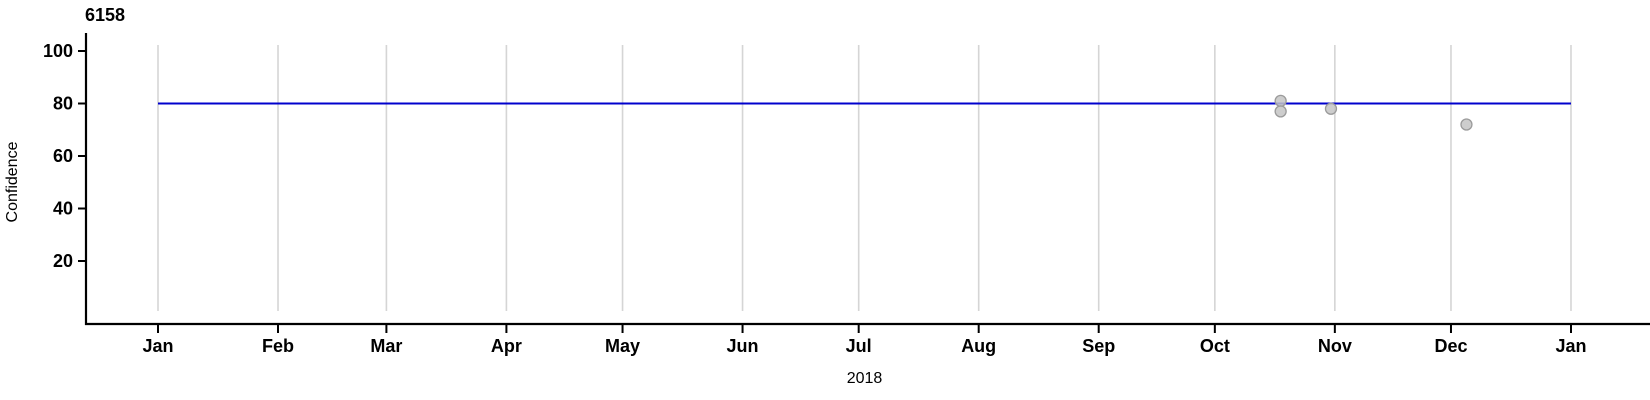  What do you see at coordinates (1450, 346) in the screenshot?
I see `x-tick-label: Dec` at bounding box center [1450, 346].